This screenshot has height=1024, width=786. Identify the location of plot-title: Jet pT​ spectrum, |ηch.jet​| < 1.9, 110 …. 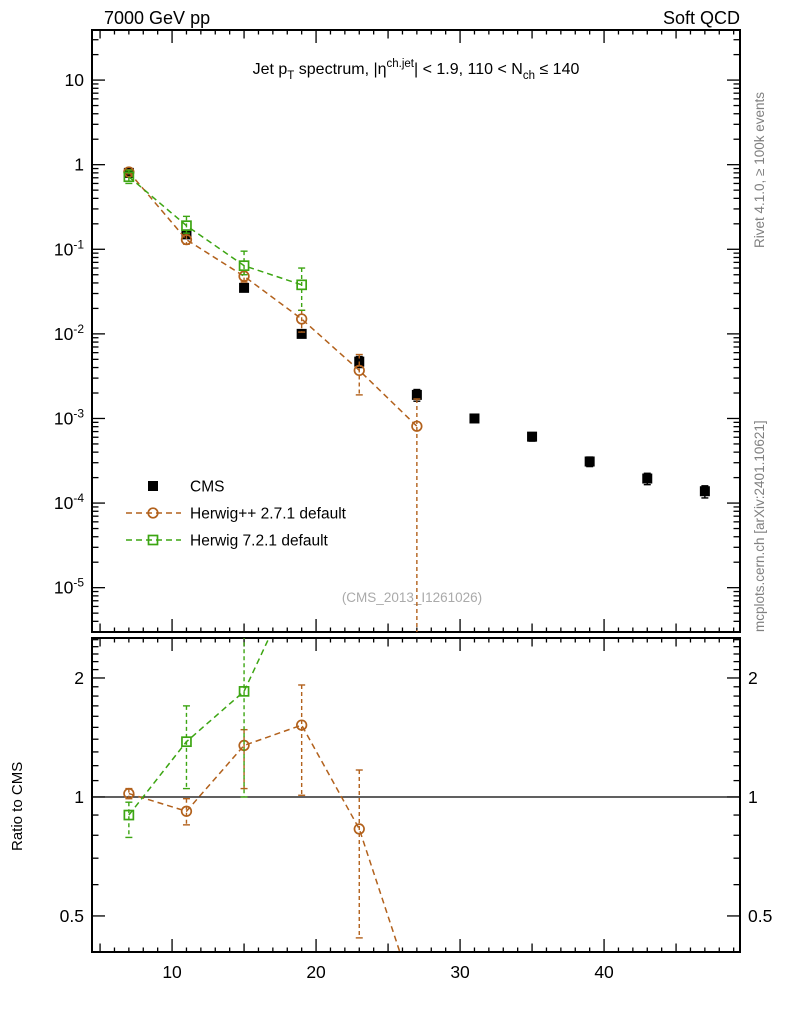
(416, 70).